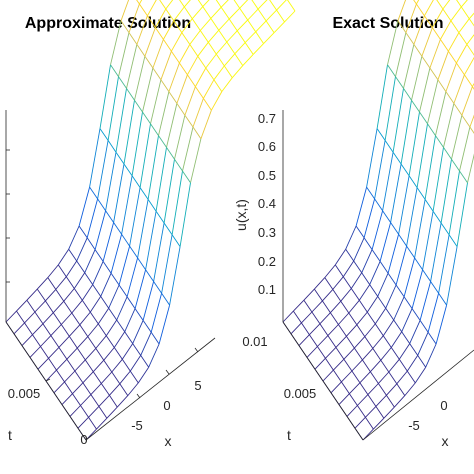 Image resolution: width=474 pixels, height=474 pixels. Describe the element at coordinates (445, 441) in the screenshot. I see `x-axis-label: x` at that location.